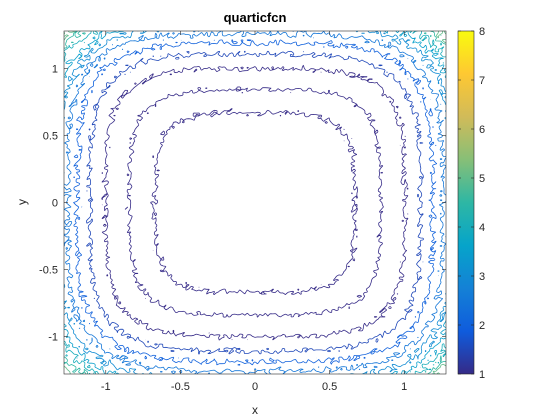 The width and height of the screenshot is (560, 420). I want to click on colorbar-tick-label: 1, so click(482, 375).